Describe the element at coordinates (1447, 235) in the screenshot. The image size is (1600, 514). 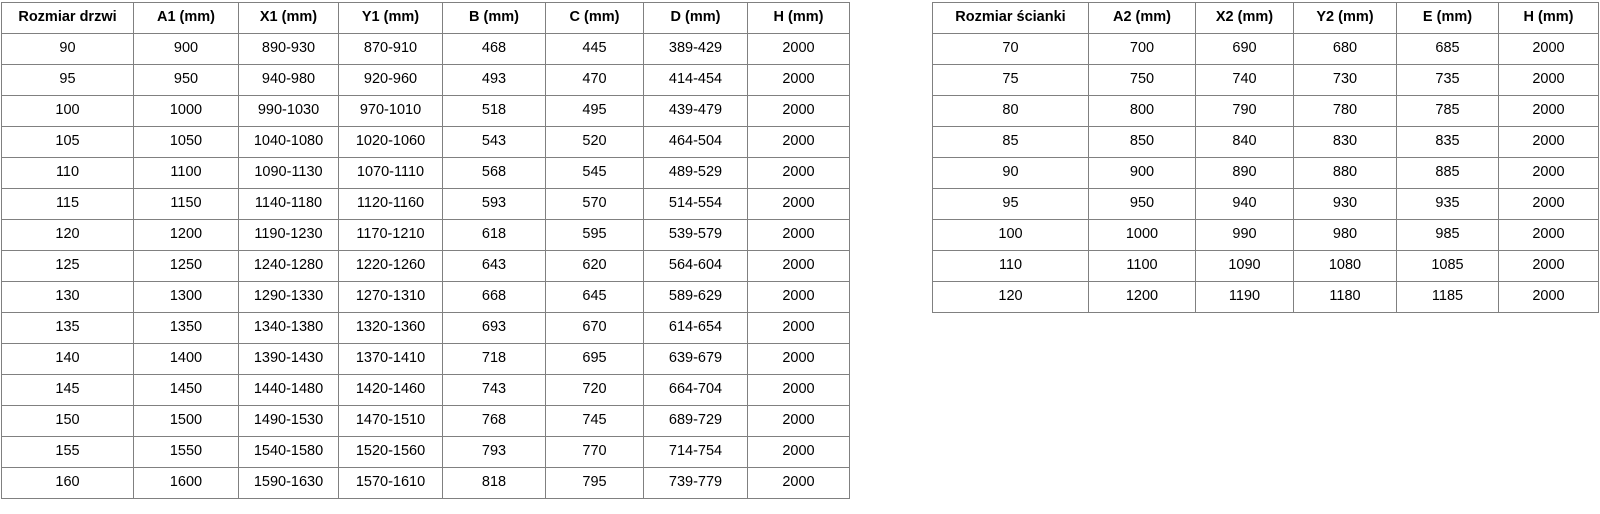
I see `table-cell: 985` at that location.